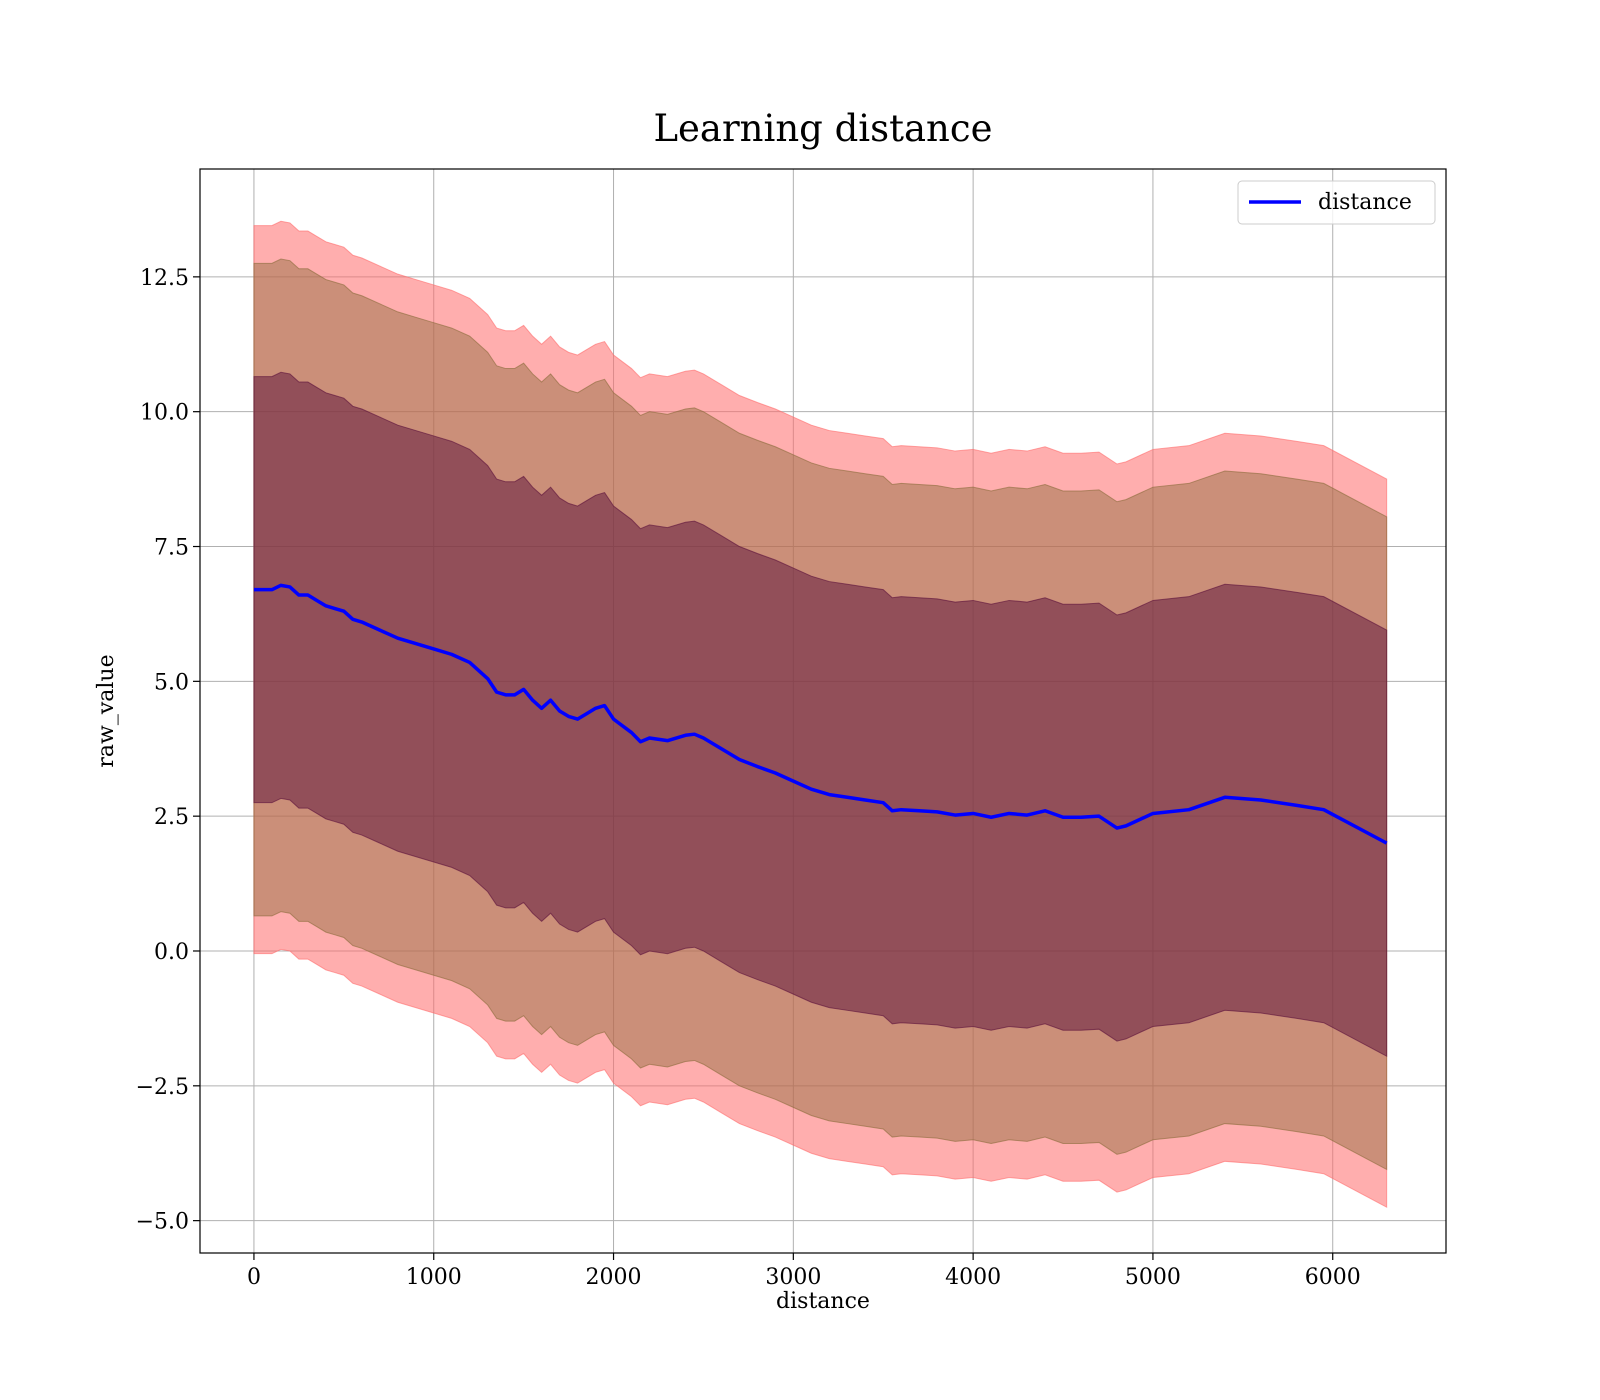 Image resolution: width=1600 pixels, height=1400 pixels. What do you see at coordinates (1153, 1277) in the screenshot?
I see `x-tick-label: 5000` at bounding box center [1153, 1277].